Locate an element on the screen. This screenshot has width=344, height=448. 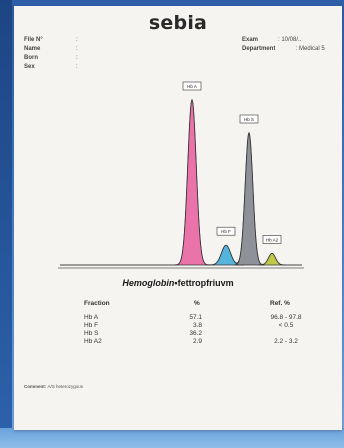
peaks-group is located at coordinates (230, 182).